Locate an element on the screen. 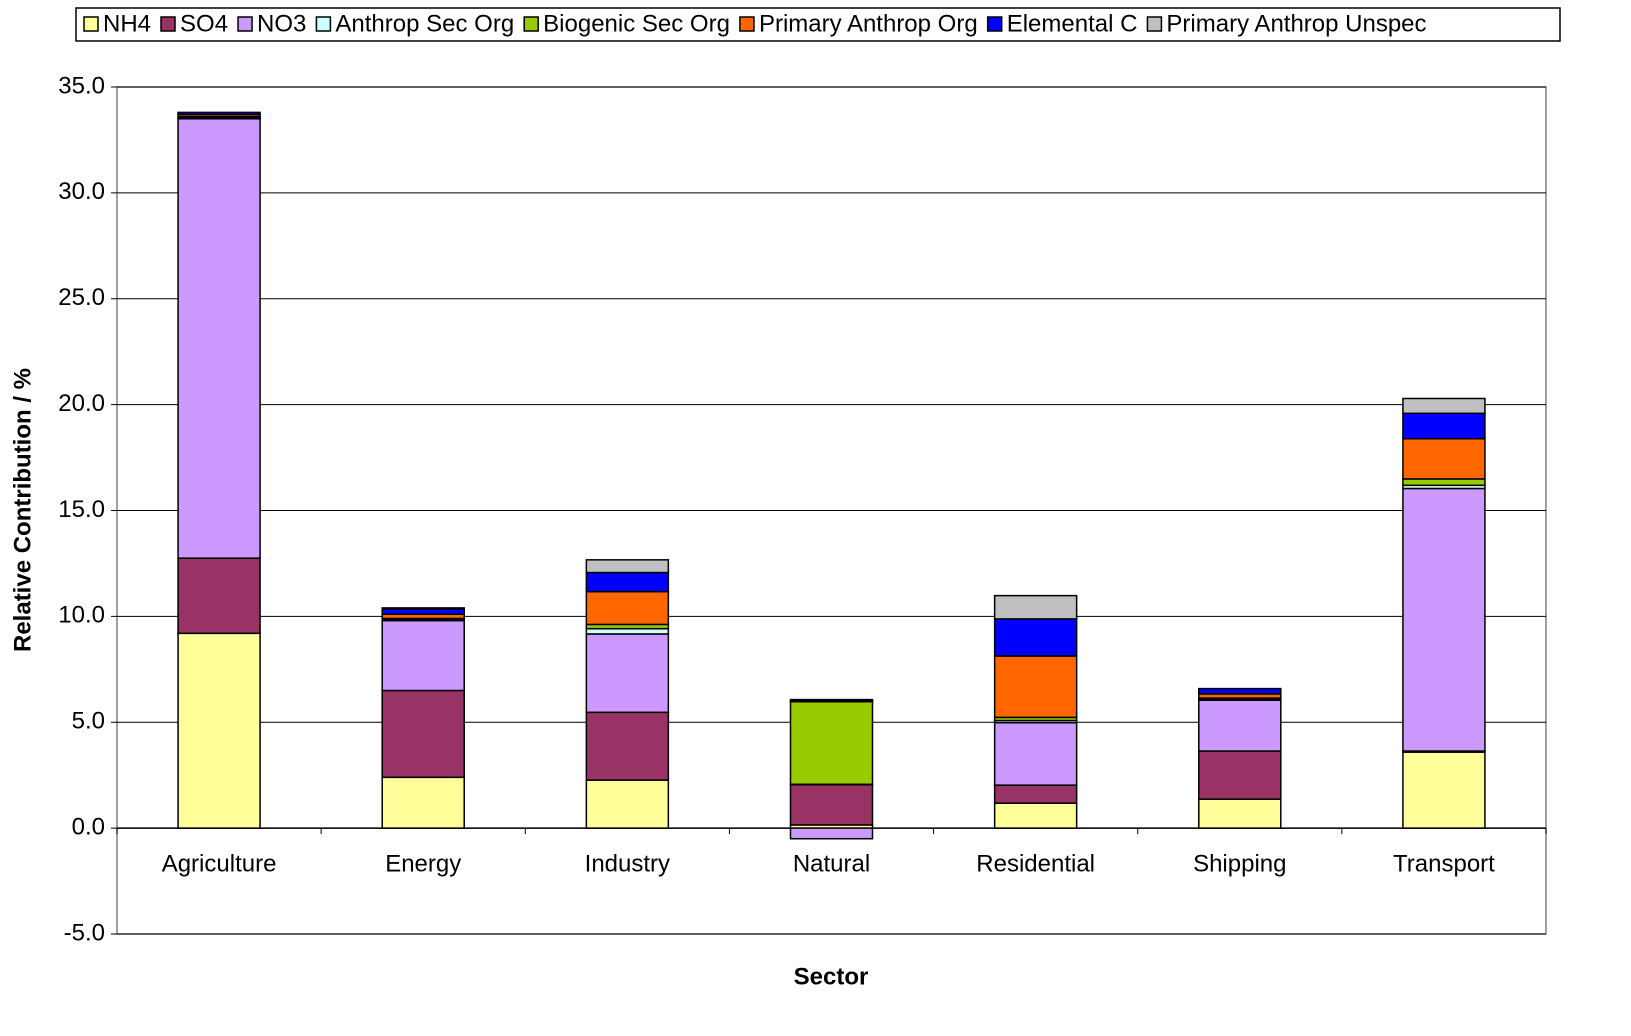 This screenshot has width=1631, height=1036. y-tick-label: 15.0 is located at coordinates (81, 509).